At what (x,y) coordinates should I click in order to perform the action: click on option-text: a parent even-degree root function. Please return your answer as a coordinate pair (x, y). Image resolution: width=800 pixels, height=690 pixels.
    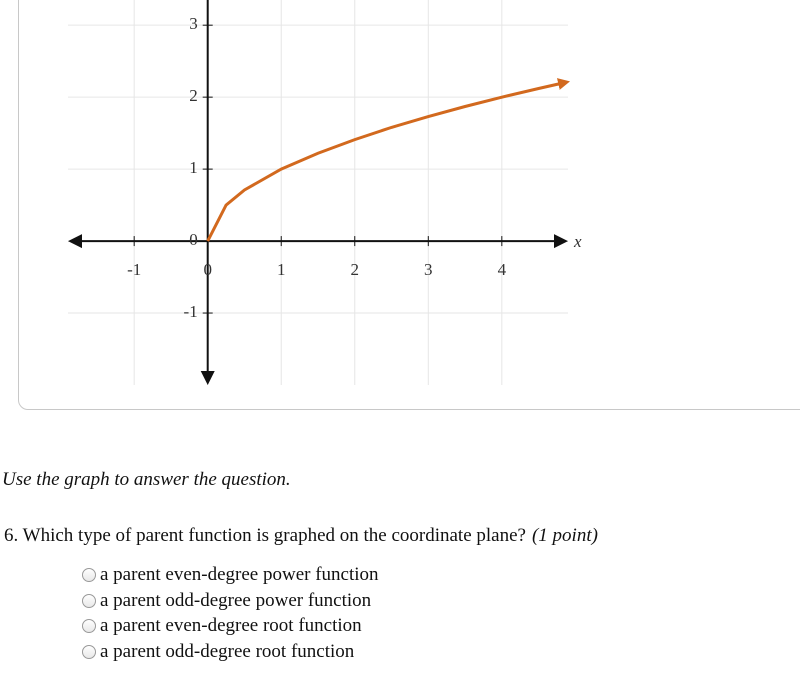
    Looking at the image, I should click on (231, 625).